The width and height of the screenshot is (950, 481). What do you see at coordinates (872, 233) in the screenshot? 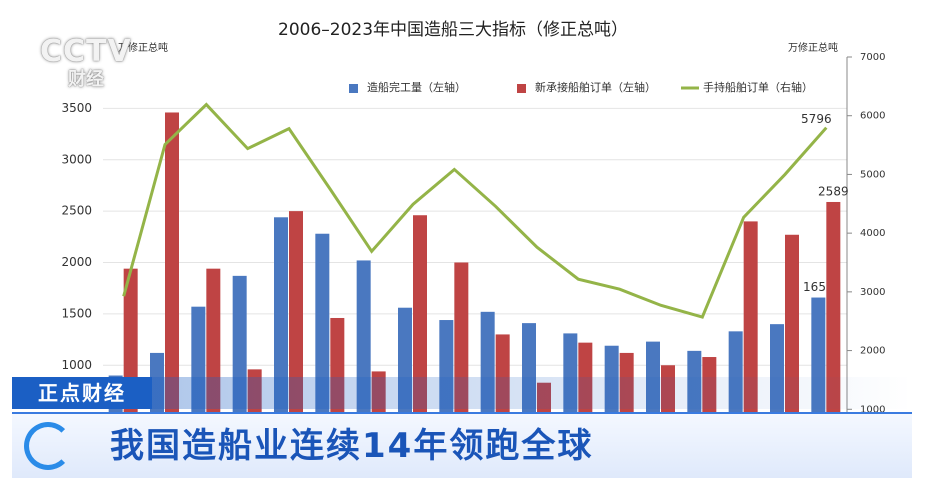
I see `y2-tick-label: 4000` at bounding box center [872, 233].